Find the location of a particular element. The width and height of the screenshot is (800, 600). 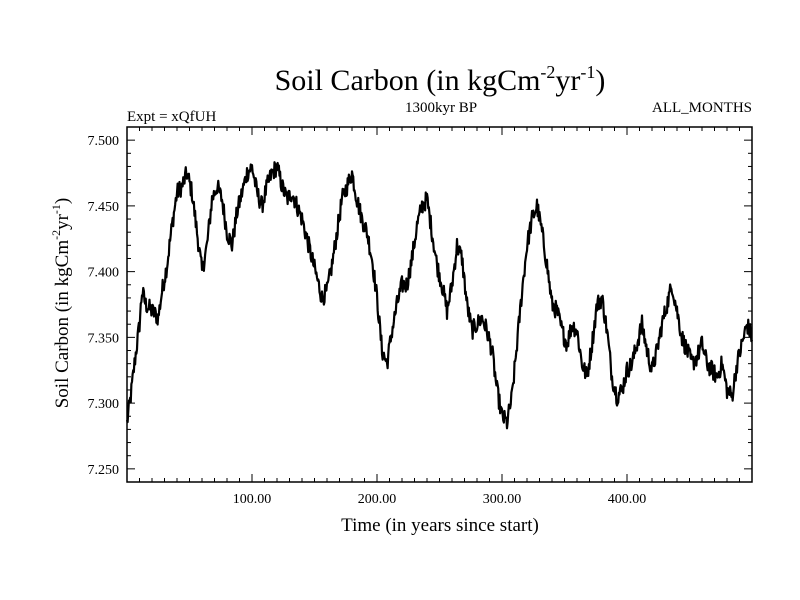

x-tick-label: 400.00 is located at coordinates (627, 499).